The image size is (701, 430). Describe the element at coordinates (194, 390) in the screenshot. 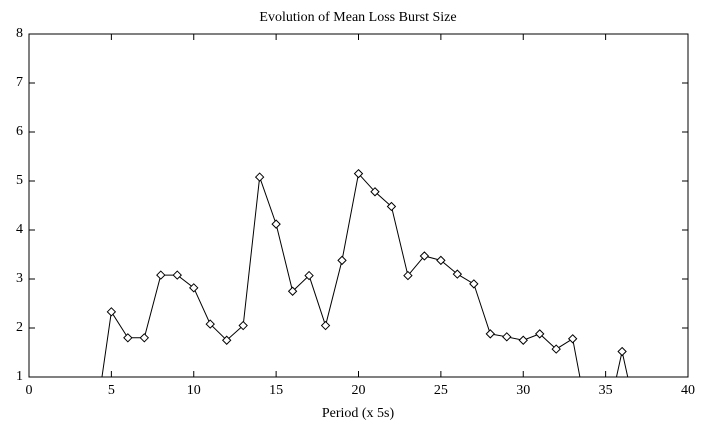

I see `x-tick-label: 10` at that location.